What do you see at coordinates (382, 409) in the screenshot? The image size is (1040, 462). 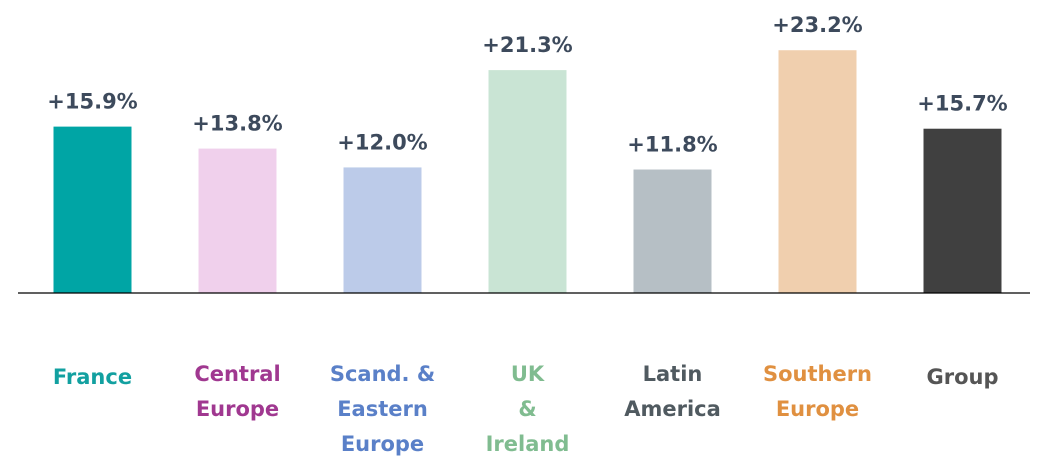 I see `category-label: Eastern` at bounding box center [382, 409].